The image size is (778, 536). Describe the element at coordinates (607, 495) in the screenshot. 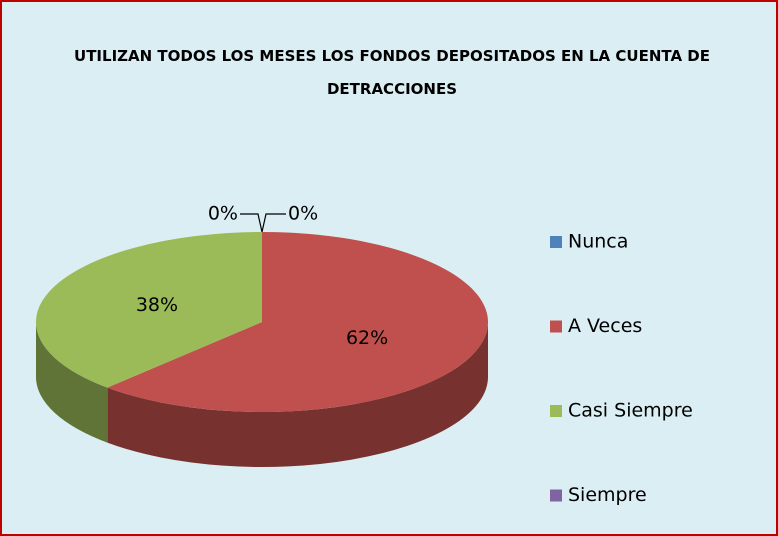

I see `legend-label: Siempre` at that location.